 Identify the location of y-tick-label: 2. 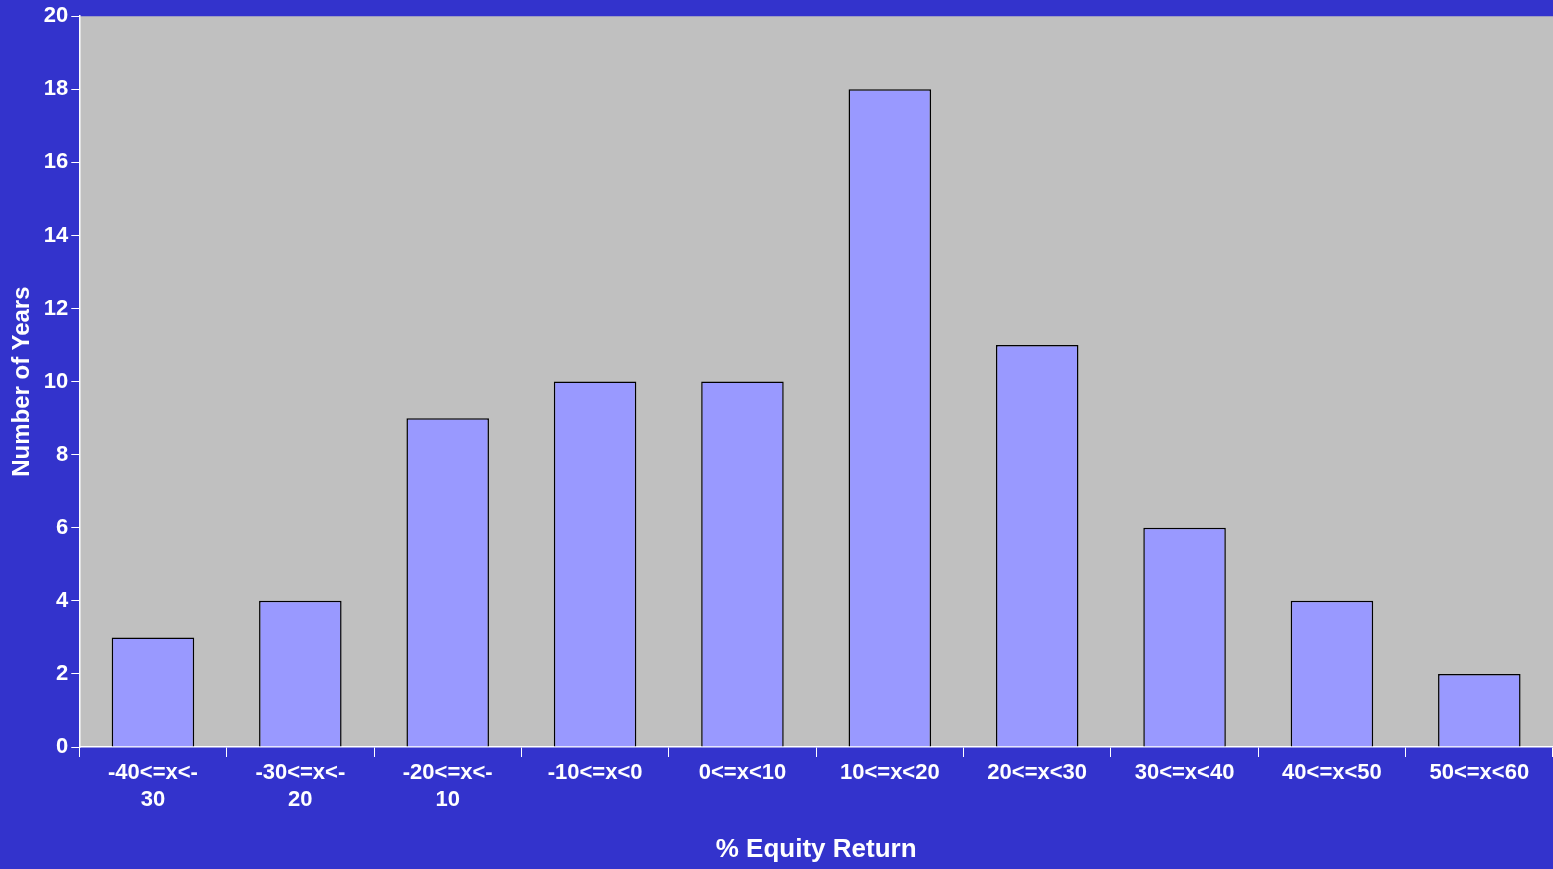
(62, 672).